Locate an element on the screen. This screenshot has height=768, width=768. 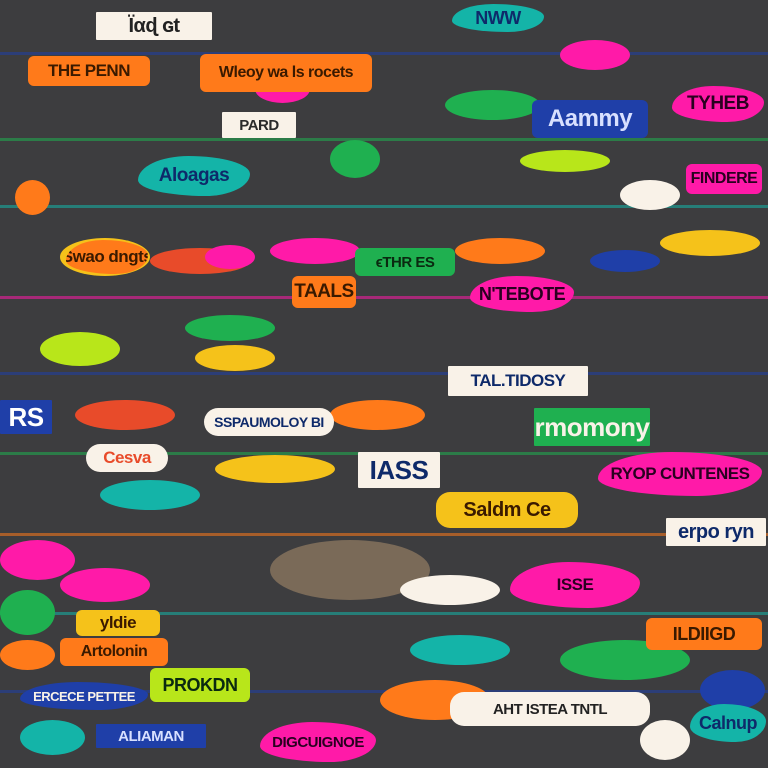
collage-tag: AHT ISTEA TNTL is located at coordinates (550, 709).